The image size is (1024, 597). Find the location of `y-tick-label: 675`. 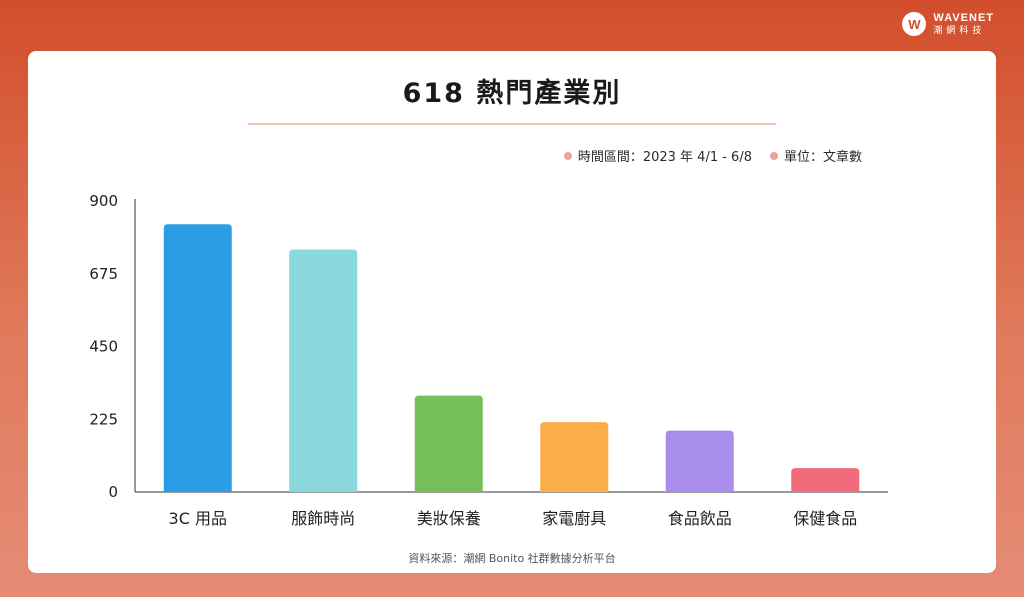

y-tick-label: 675 is located at coordinates (103, 274).